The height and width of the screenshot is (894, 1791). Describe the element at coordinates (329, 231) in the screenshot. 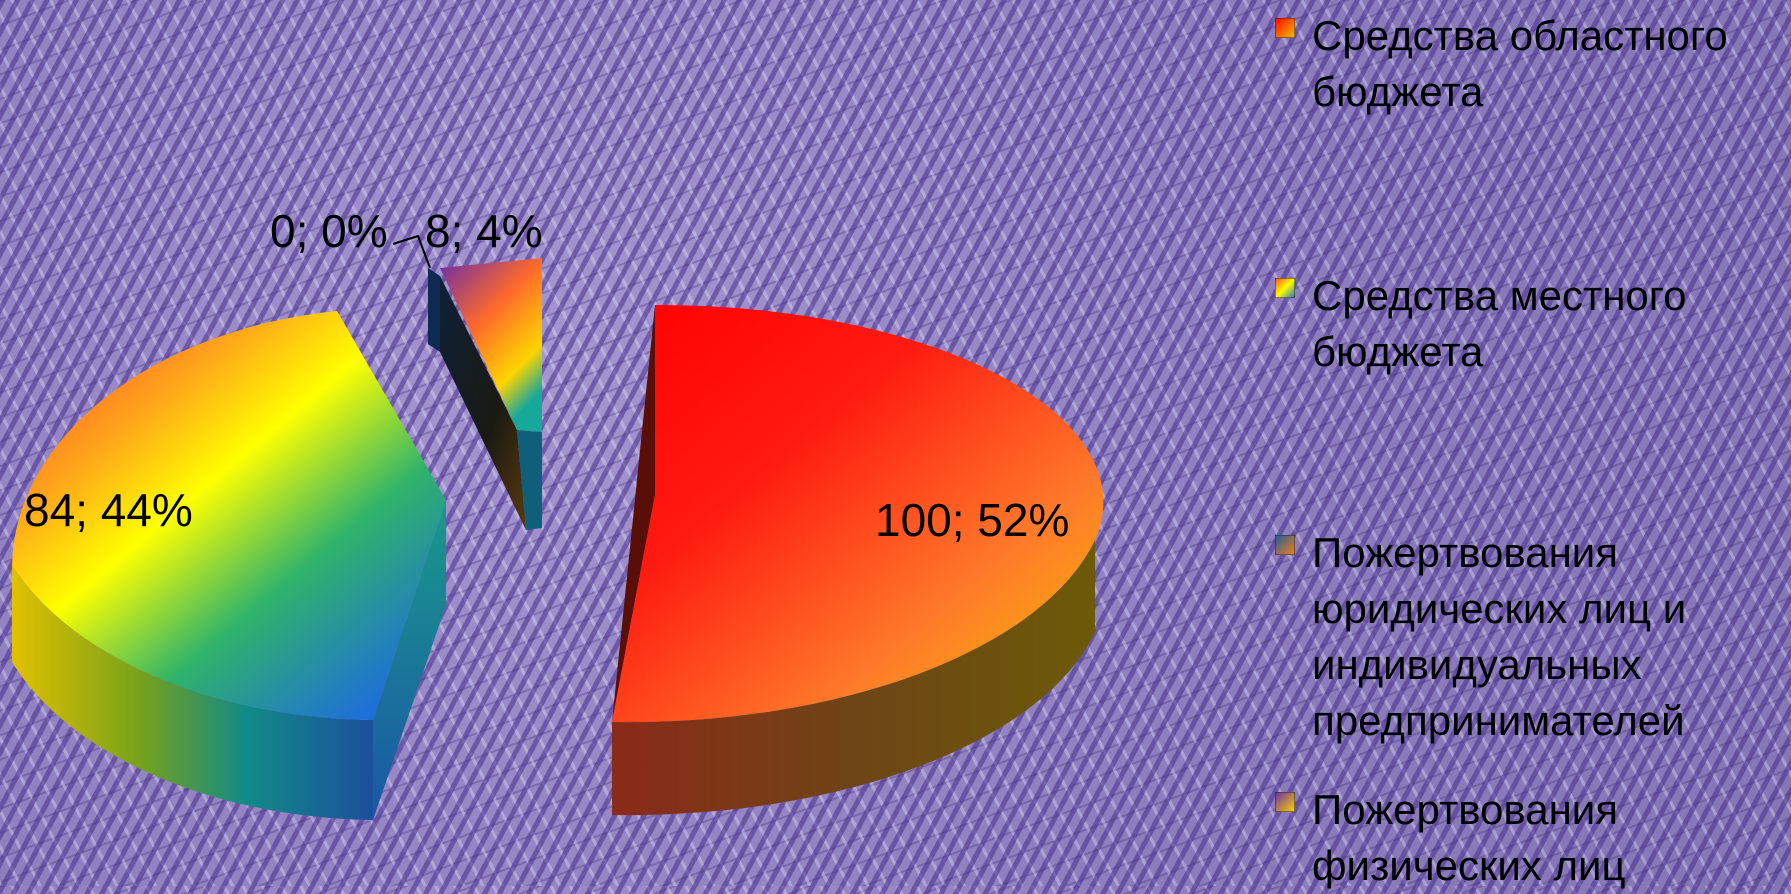

I see `data-label-legal-entities: 0; 0%` at that location.